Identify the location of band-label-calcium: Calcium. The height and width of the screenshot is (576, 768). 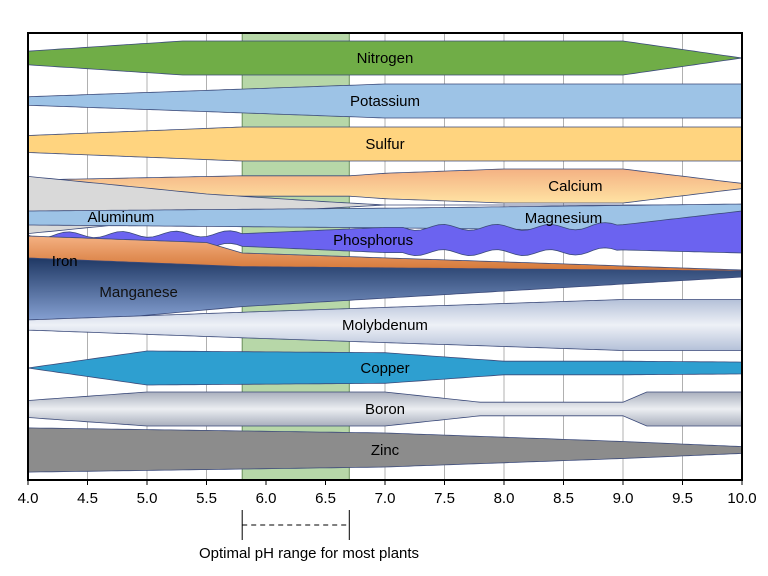
(575, 186).